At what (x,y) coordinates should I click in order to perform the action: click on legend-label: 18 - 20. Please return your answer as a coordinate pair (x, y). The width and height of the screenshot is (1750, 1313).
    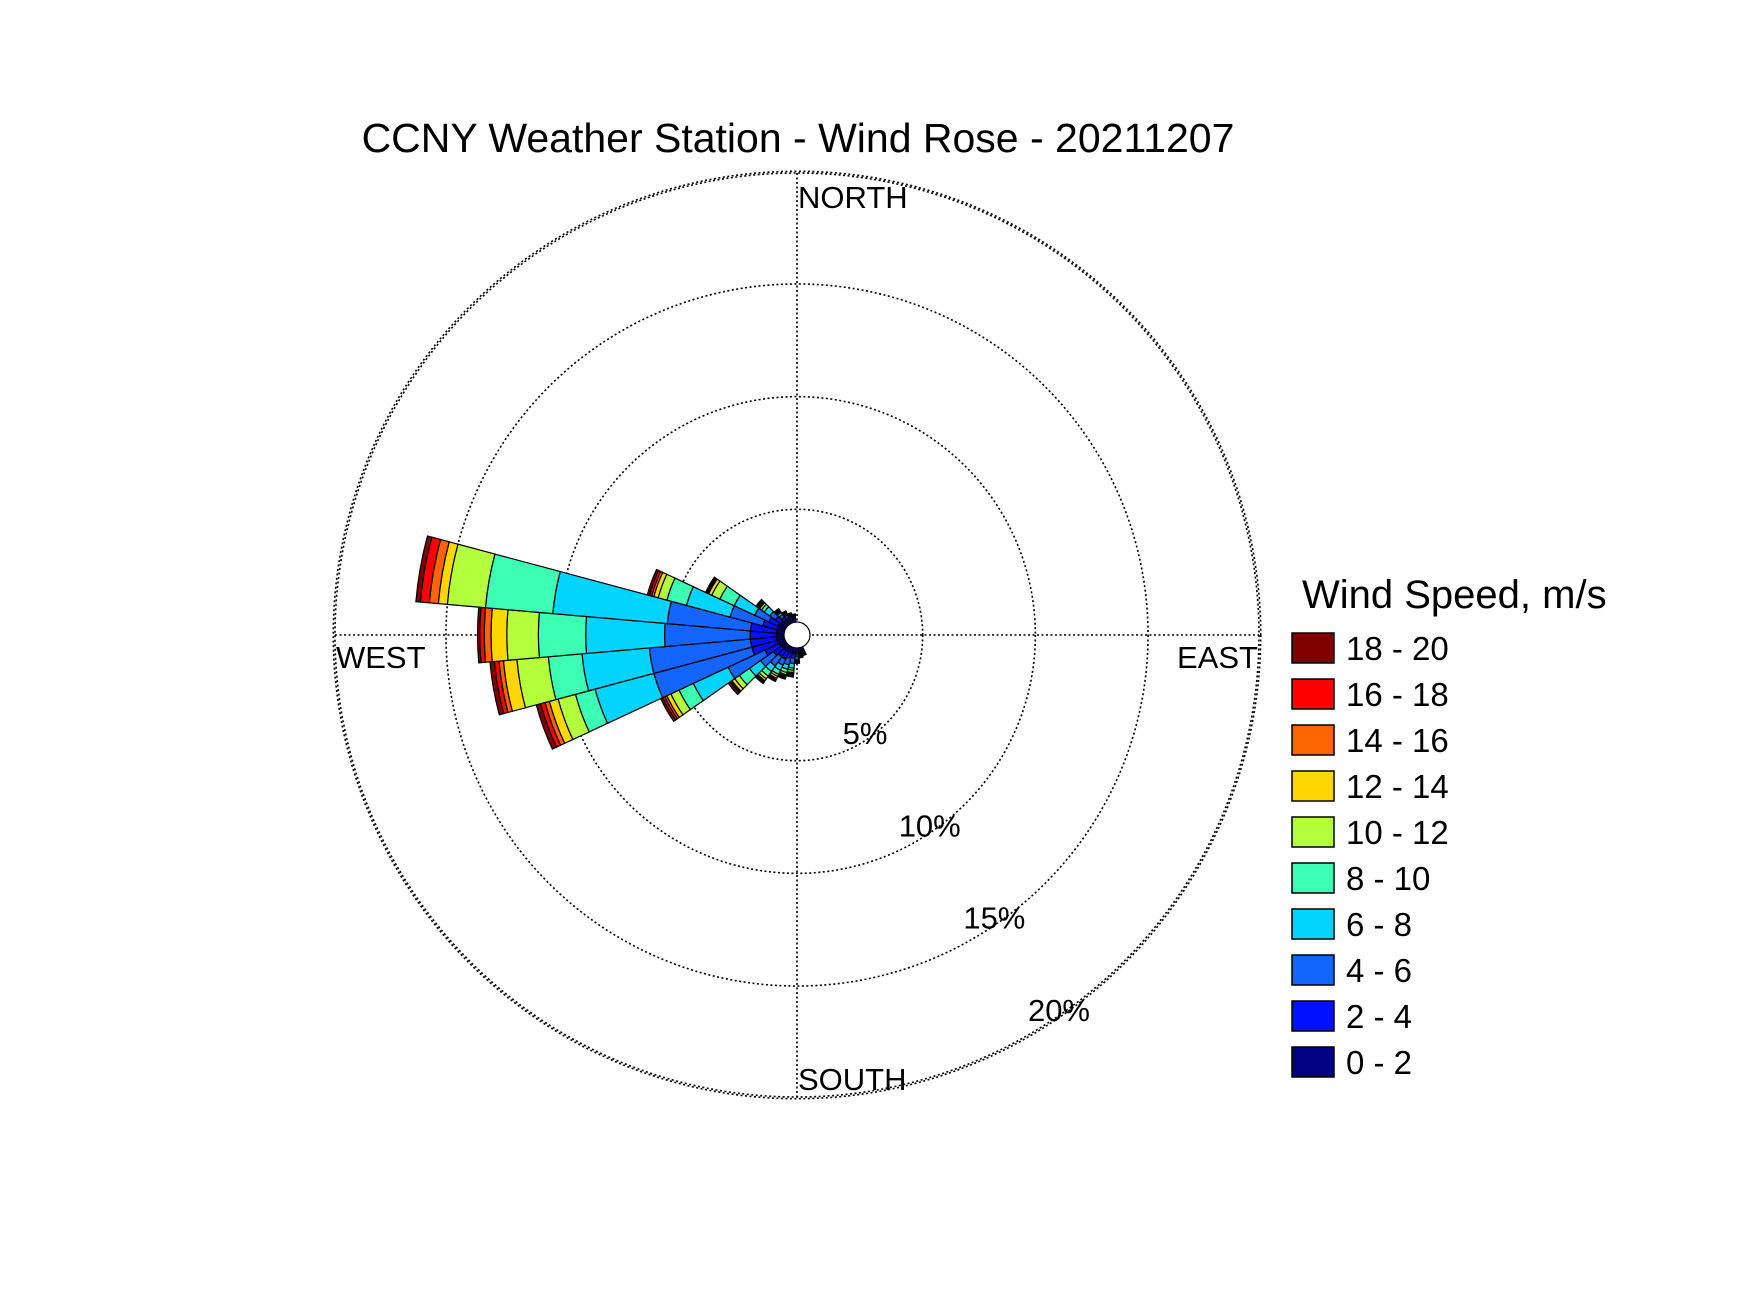
    Looking at the image, I should click on (1397, 648).